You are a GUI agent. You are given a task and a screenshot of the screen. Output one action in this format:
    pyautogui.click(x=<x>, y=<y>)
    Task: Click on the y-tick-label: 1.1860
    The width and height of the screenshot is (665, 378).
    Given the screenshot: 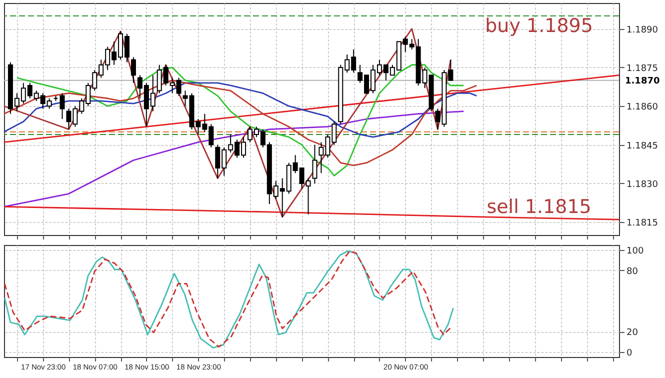 What is the action you would take?
    pyautogui.click(x=642, y=107)
    